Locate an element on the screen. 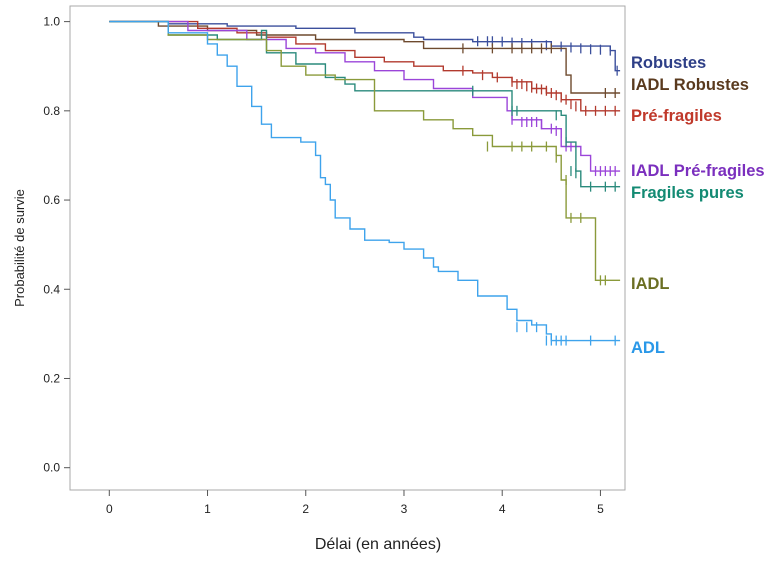  y-tick-label: 0.6 is located at coordinates (51, 200).